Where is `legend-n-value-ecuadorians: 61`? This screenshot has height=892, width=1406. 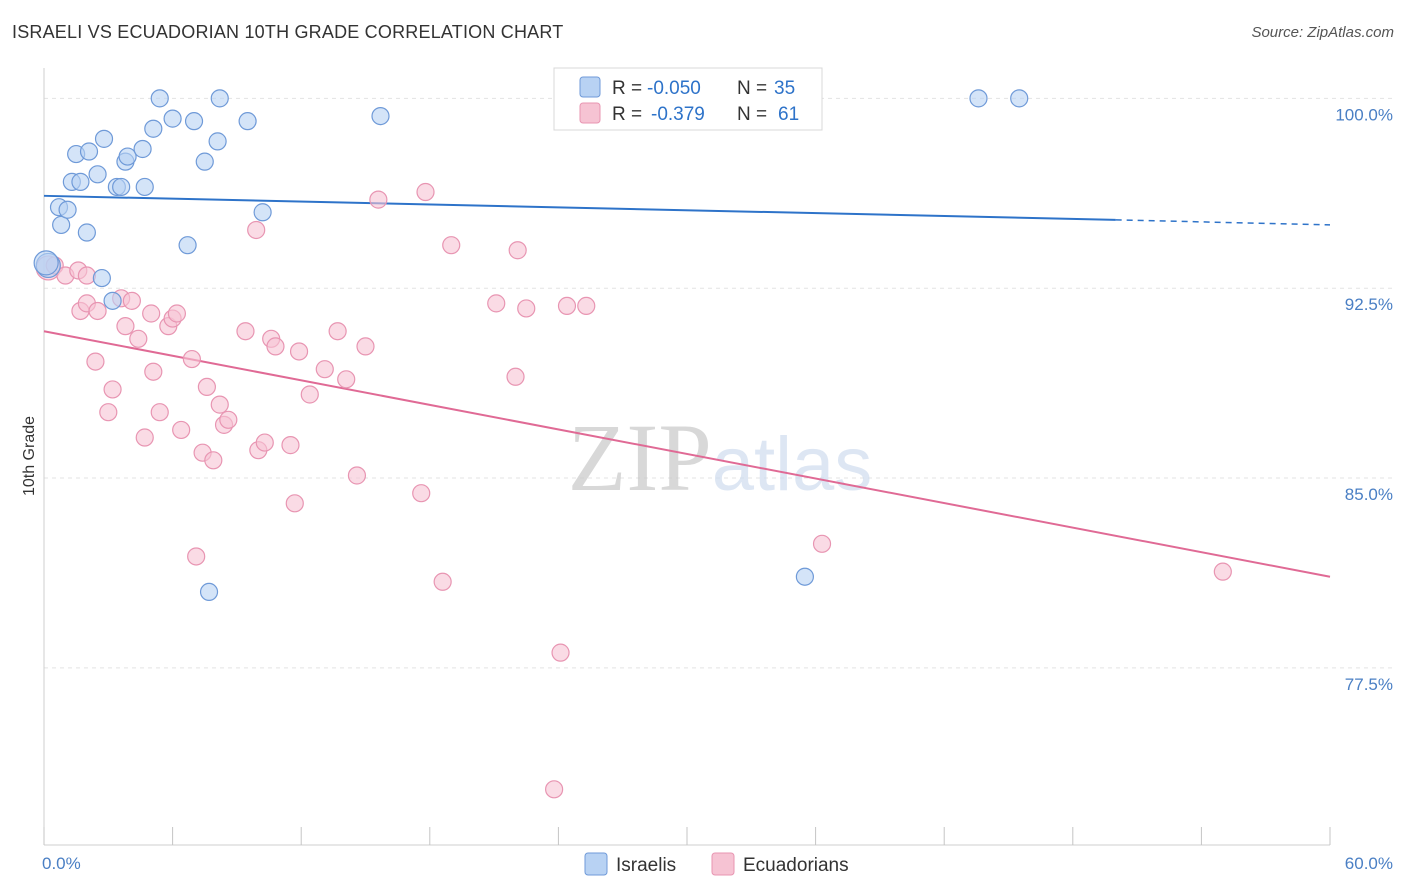
legend-n-value-ecuadorians: 61 is located at coordinates (788, 114).